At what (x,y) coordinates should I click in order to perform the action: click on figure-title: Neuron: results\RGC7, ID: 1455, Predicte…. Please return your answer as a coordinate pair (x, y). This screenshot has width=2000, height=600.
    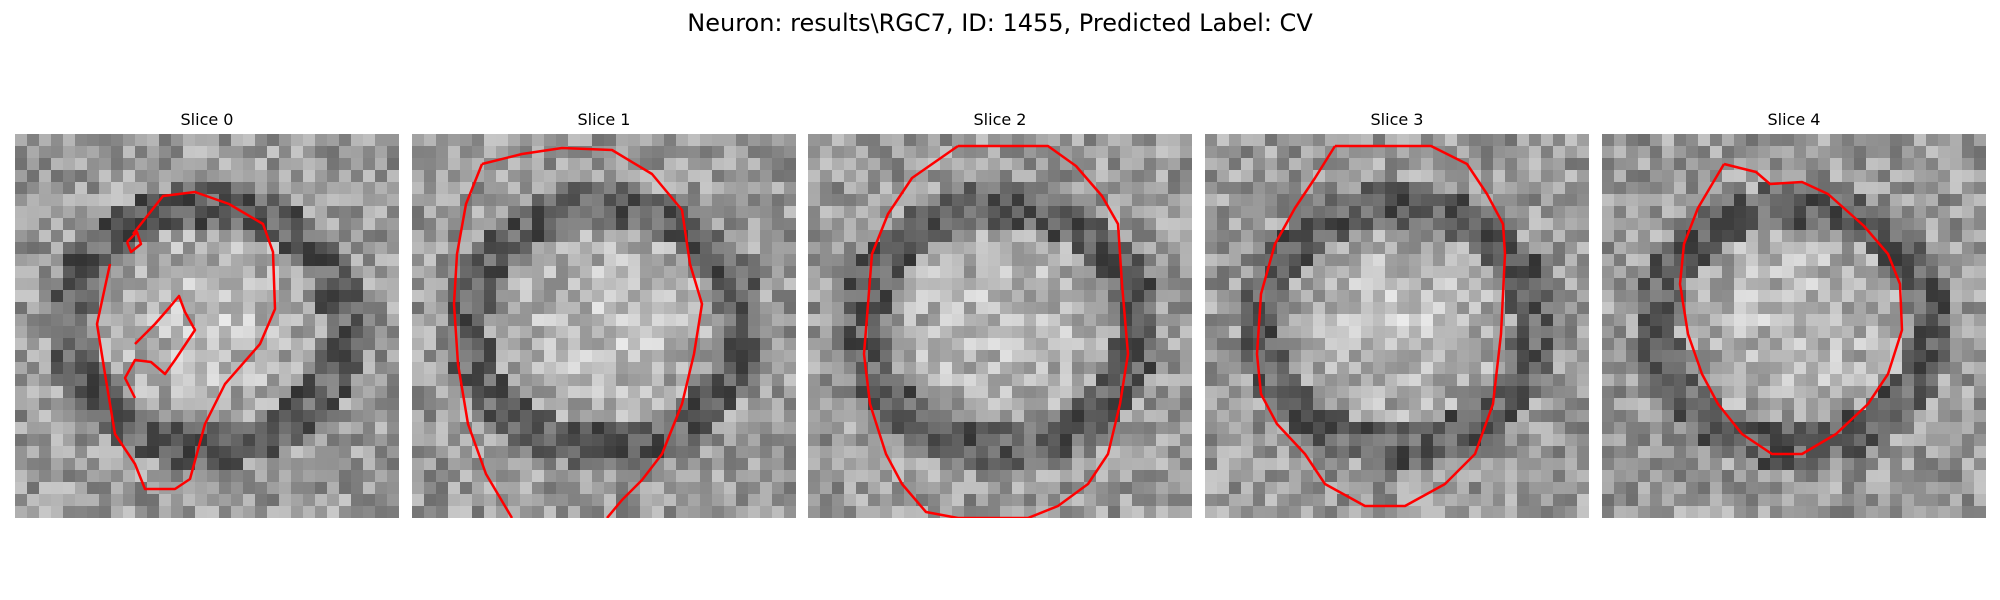
    Looking at the image, I should click on (1000, 23).